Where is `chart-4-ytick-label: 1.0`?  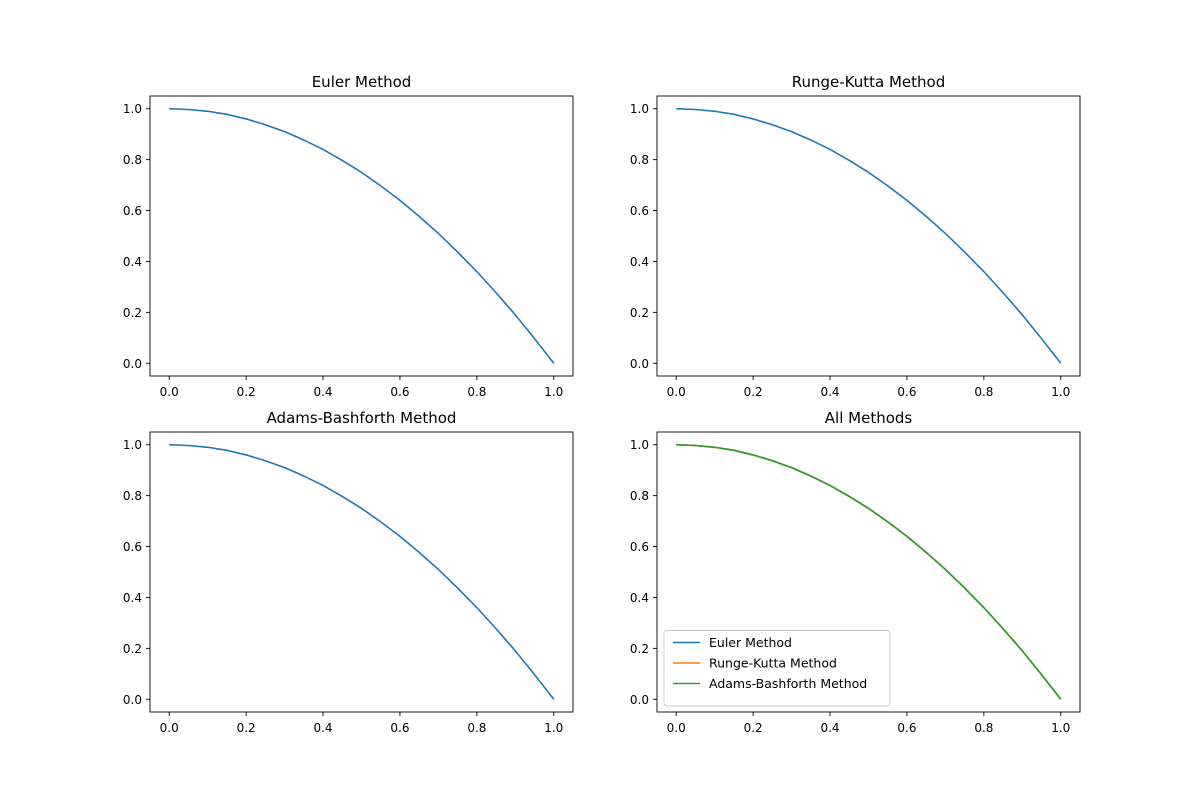 chart-4-ytick-label: 1.0 is located at coordinates (639, 445).